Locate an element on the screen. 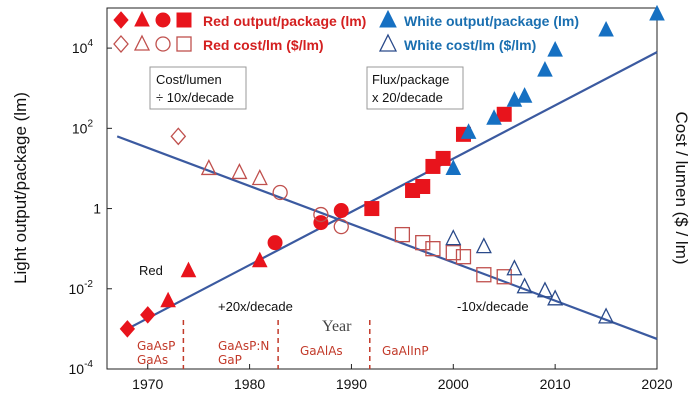 This screenshot has width=700, height=410. red-series-label: Red is located at coordinates (151, 270).